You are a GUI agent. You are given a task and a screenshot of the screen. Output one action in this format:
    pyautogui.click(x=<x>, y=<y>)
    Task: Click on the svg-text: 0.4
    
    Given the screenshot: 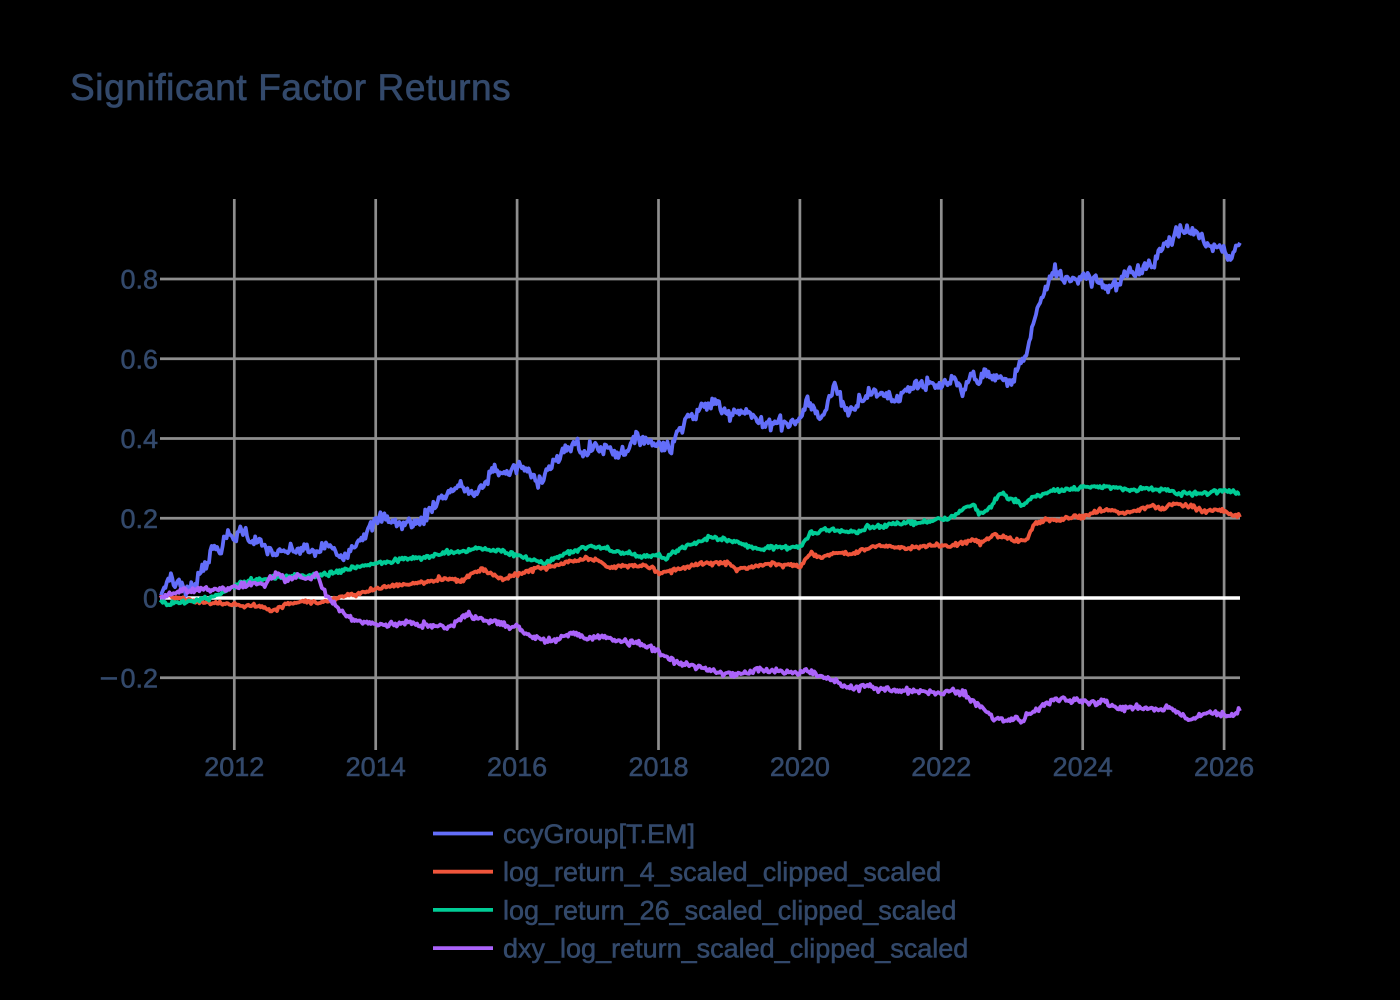 What is the action you would take?
    pyautogui.click(x=139, y=439)
    